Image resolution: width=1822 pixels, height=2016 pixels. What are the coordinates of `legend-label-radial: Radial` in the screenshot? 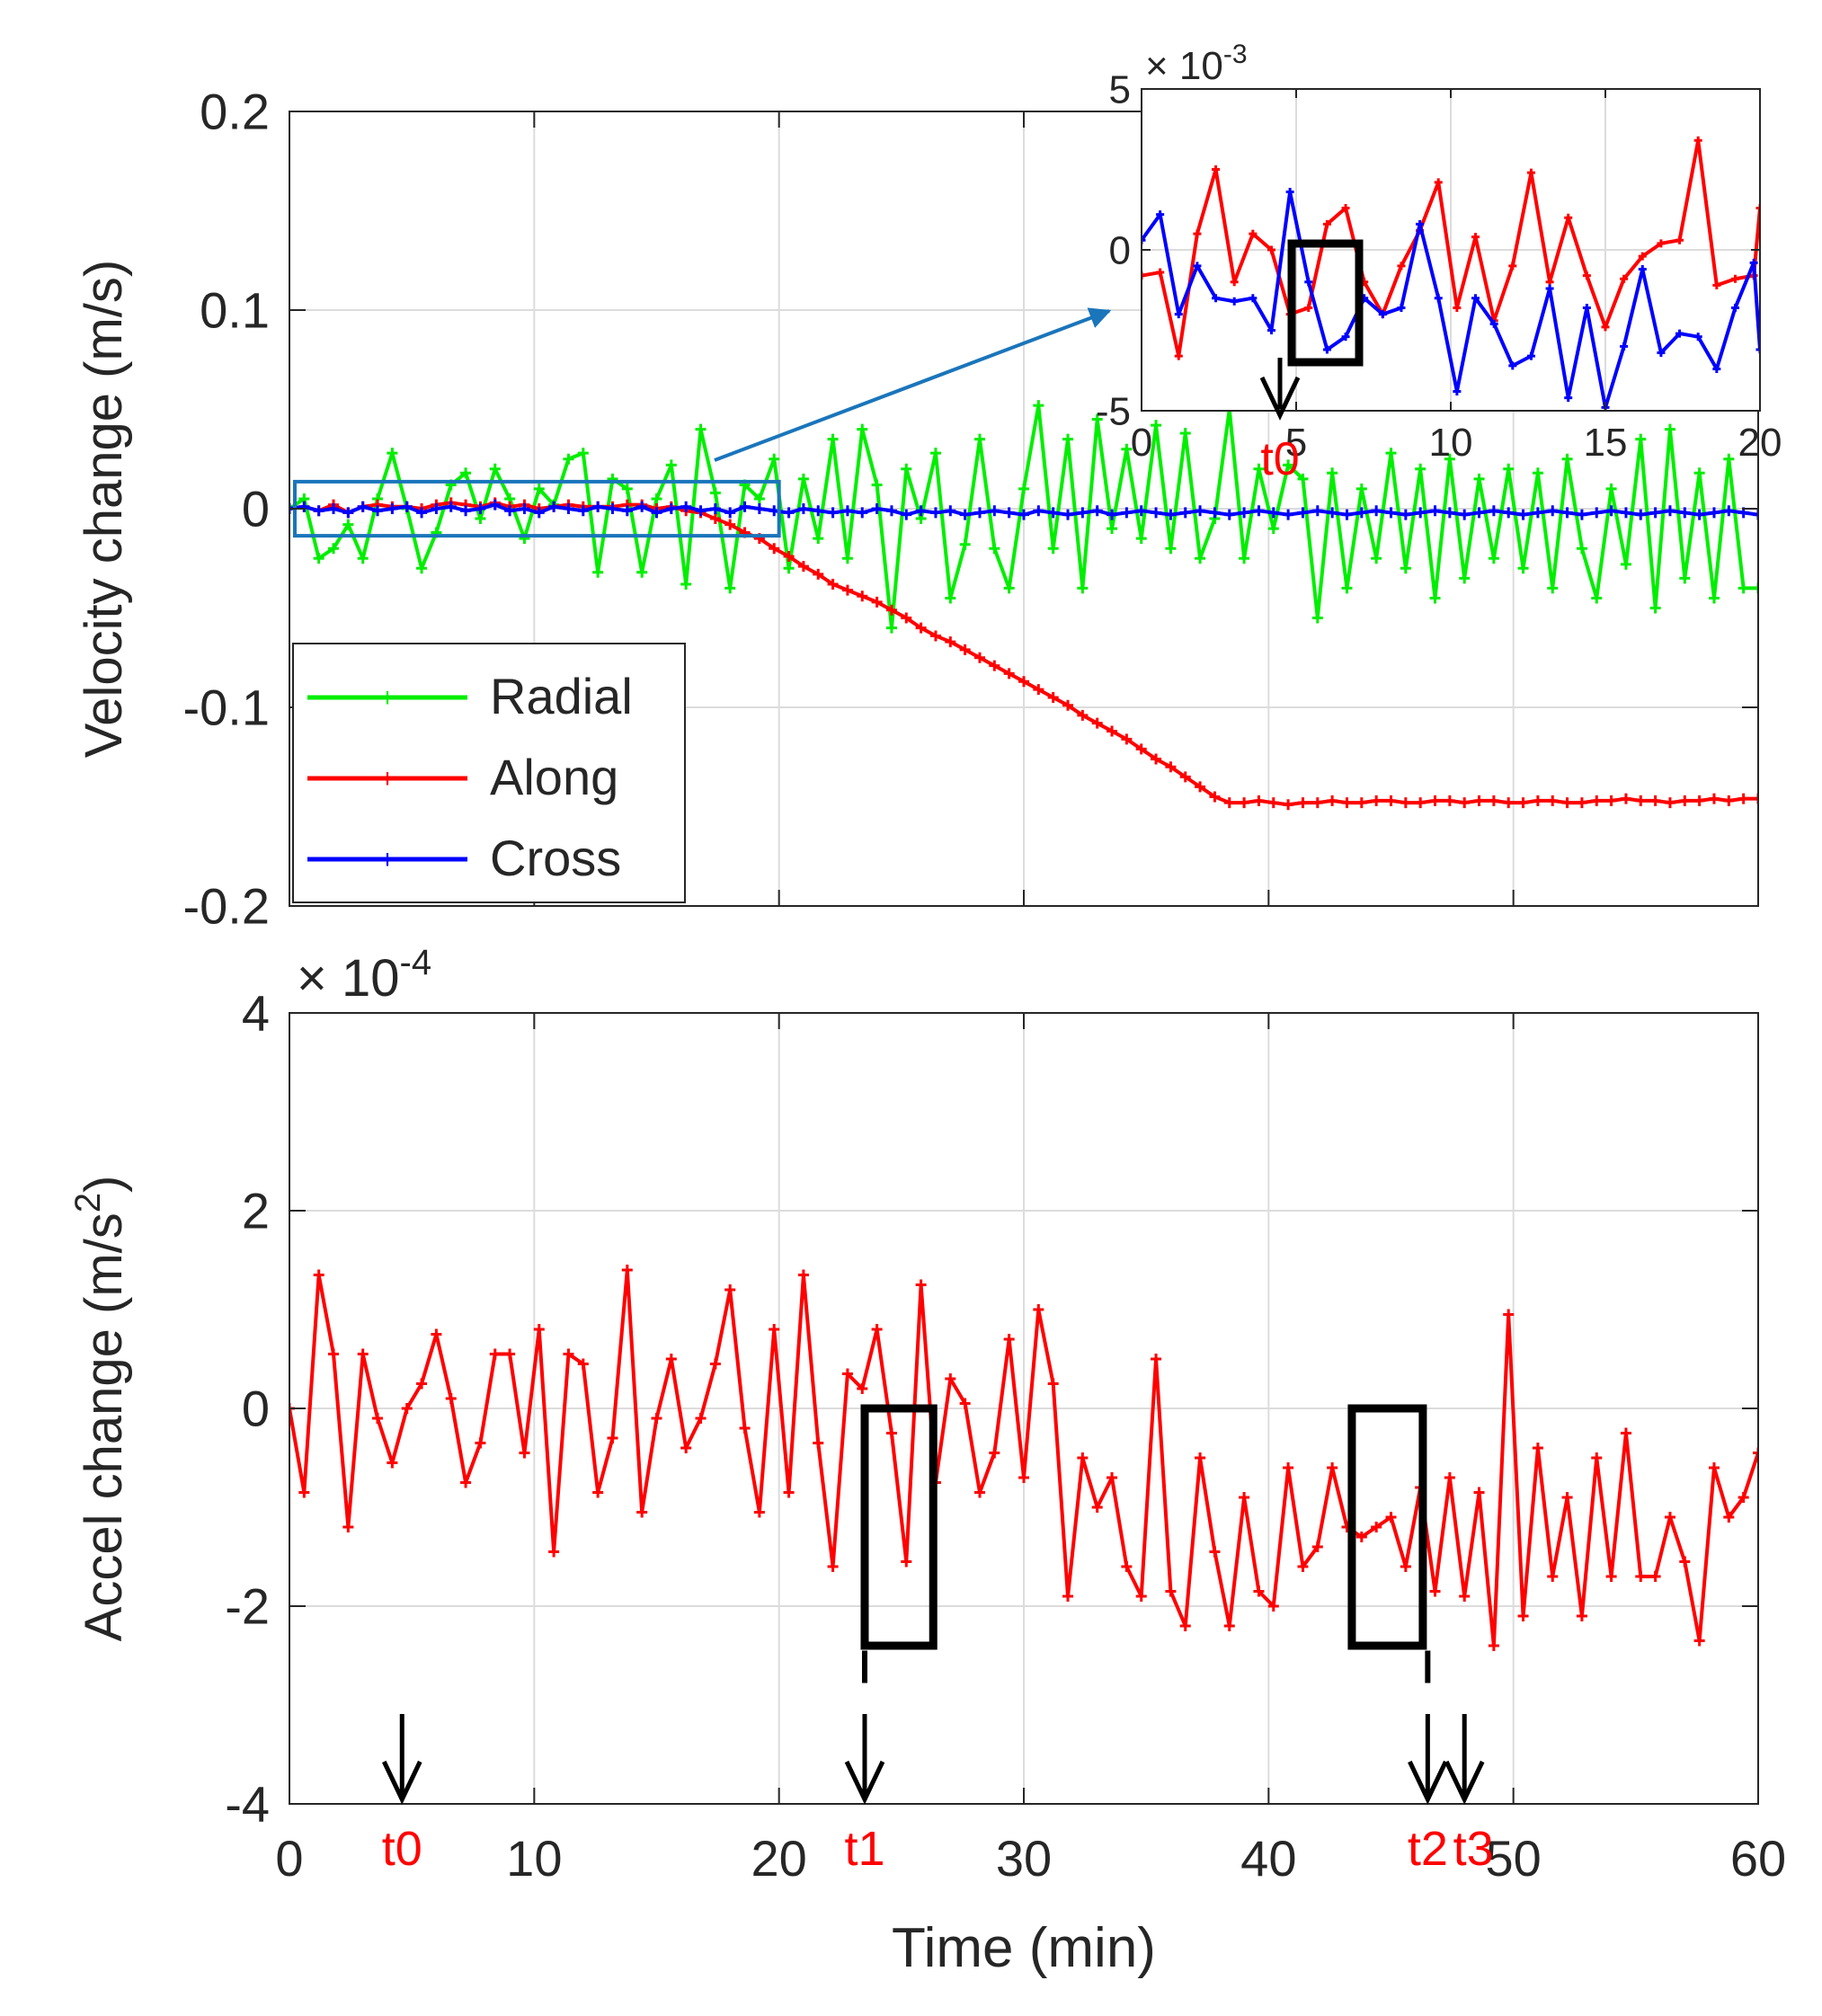 It's located at (562, 696).